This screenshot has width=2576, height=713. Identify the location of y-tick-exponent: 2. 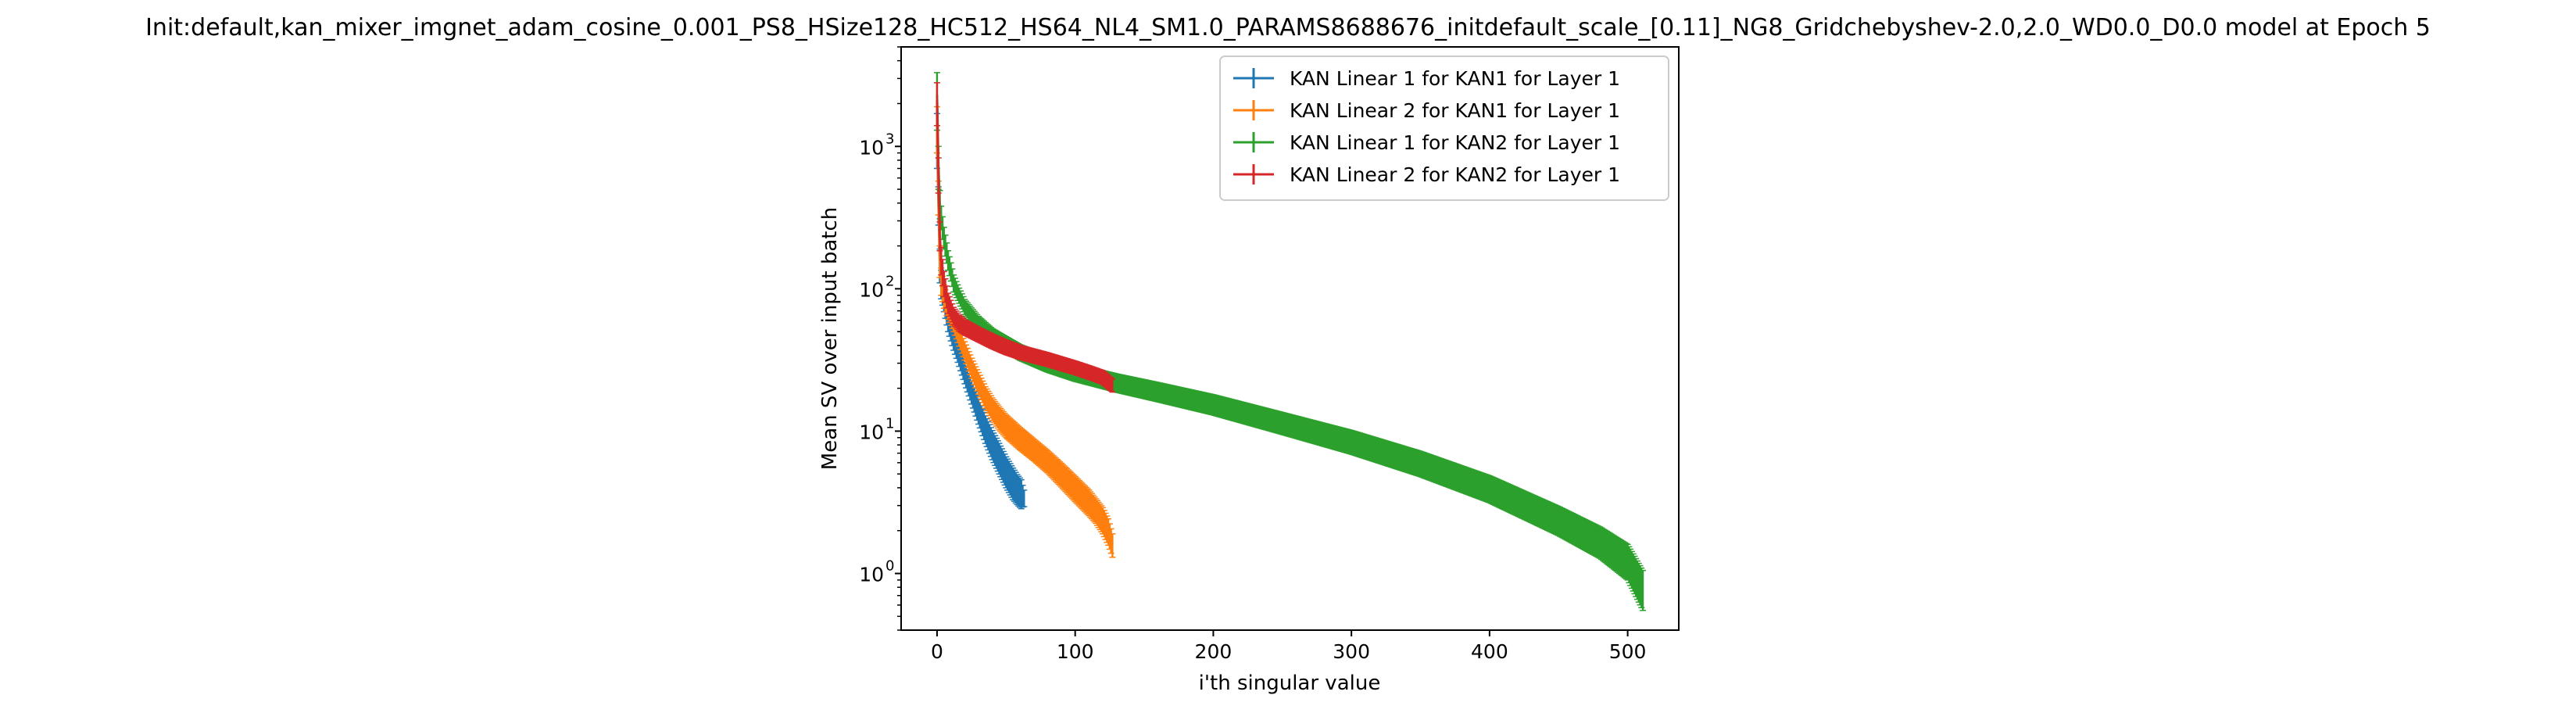
(890, 281).